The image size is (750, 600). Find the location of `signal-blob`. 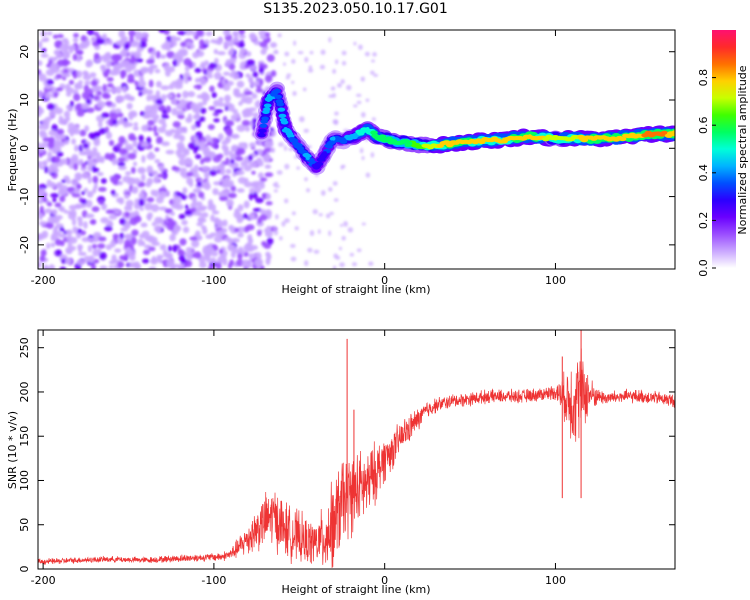

signal-blob is located at coordinates (262, 130).